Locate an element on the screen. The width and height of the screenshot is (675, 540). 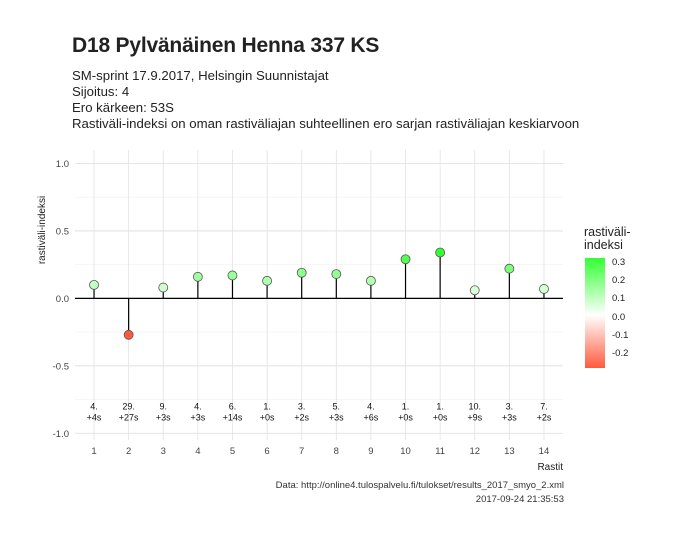
y-tick-label: 0.0 is located at coordinates (62, 299).